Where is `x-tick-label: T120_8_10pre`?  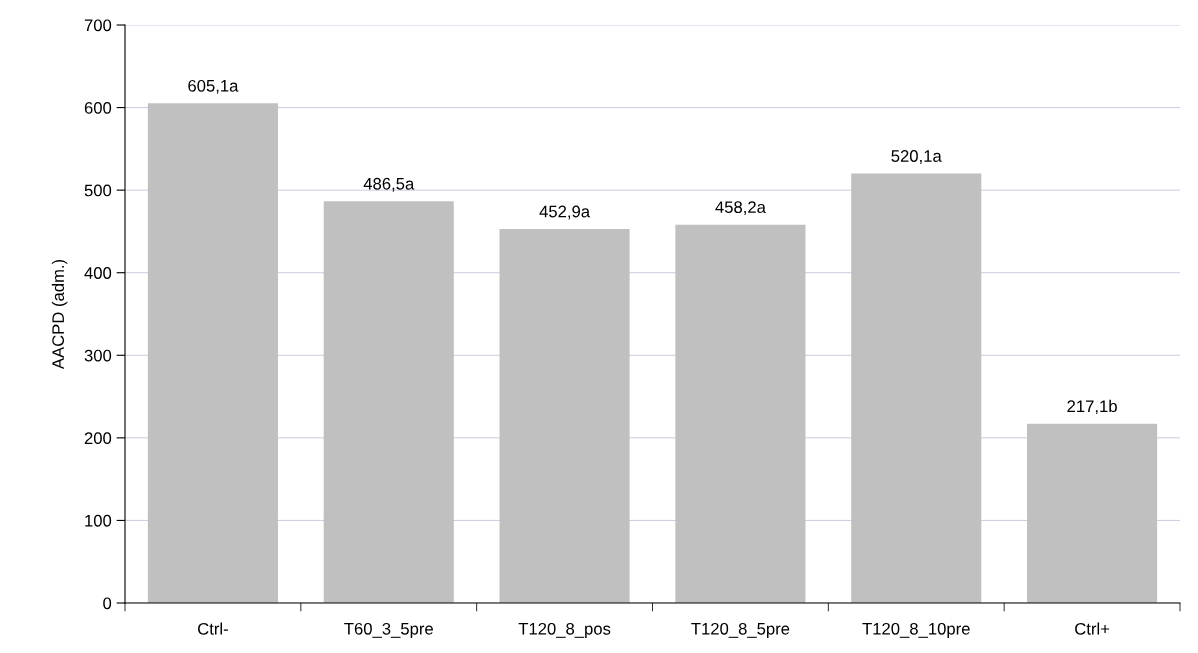 x-tick-label: T120_8_10pre is located at coordinates (916, 630).